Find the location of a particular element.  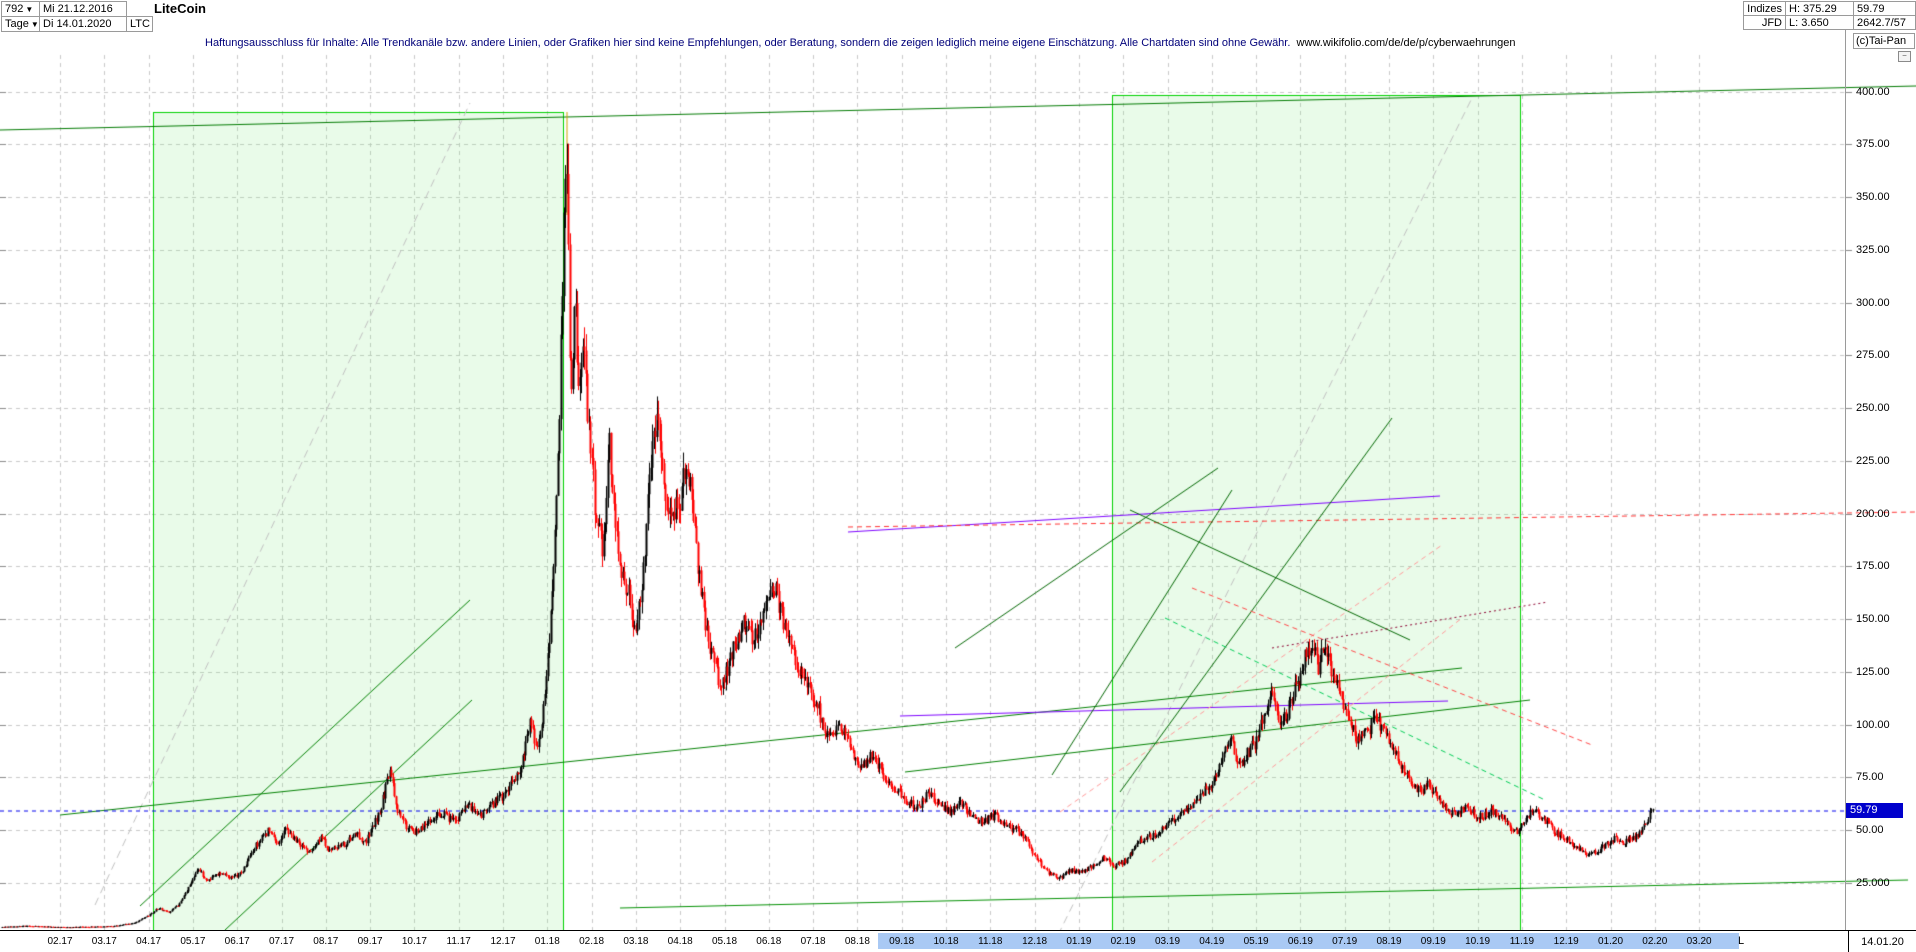

x-axis-label: 09.19 is located at coordinates (1433, 941).